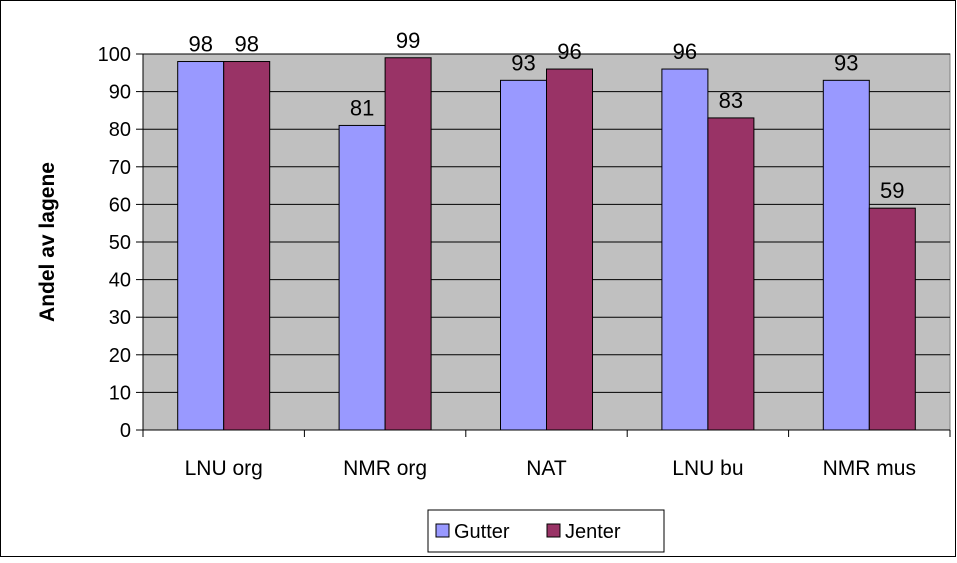 This screenshot has height=563, width=957. Describe the element at coordinates (120, 168) in the screenshot. I see `y-tick-label: 70` at that location.